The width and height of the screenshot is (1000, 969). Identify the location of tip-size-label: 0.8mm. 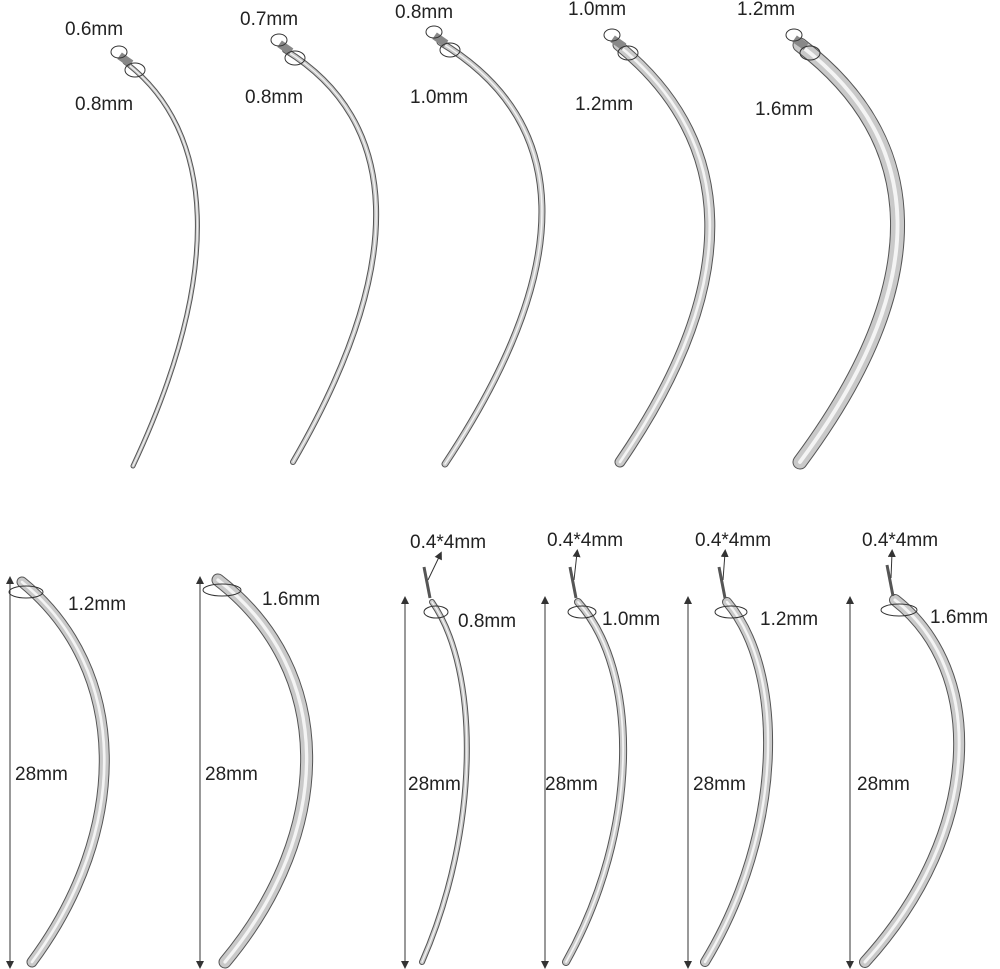
(424, 12).